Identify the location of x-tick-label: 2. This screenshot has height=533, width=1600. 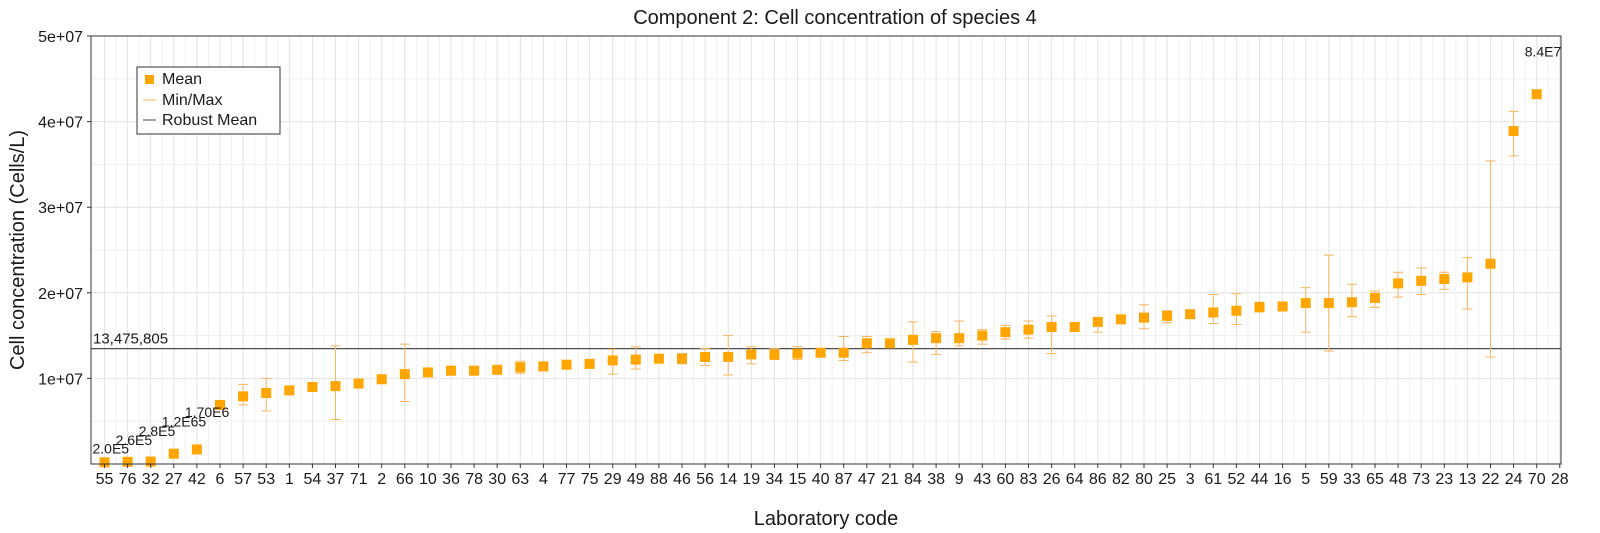
(381, 479).